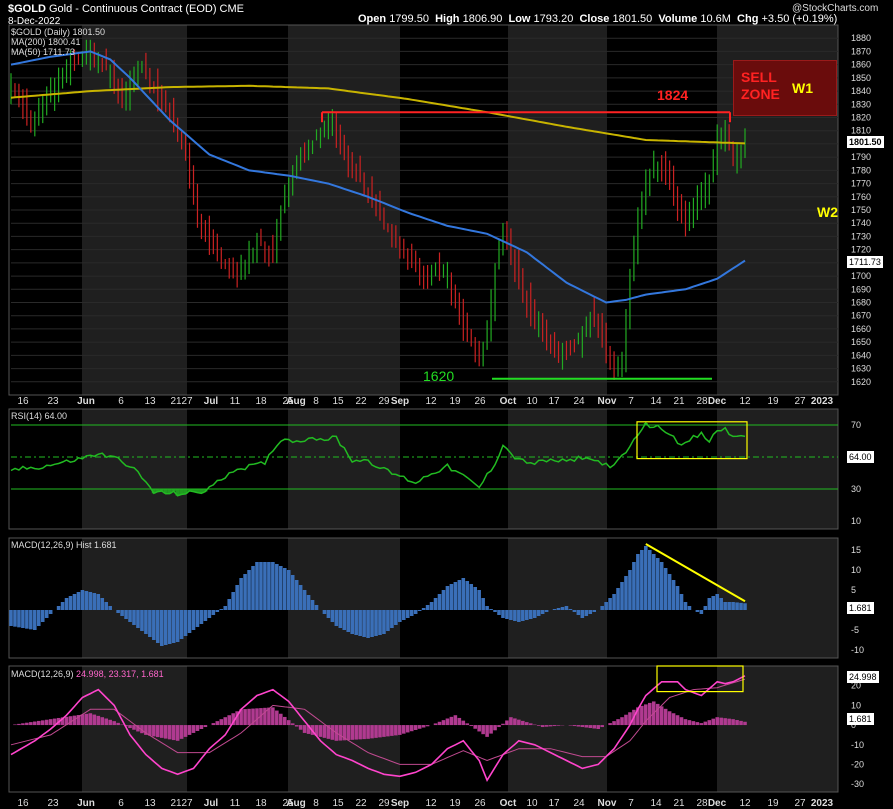 The image size is (893, 809). I want to click on x-tick-label-0-27: 21, so click(679, 401).